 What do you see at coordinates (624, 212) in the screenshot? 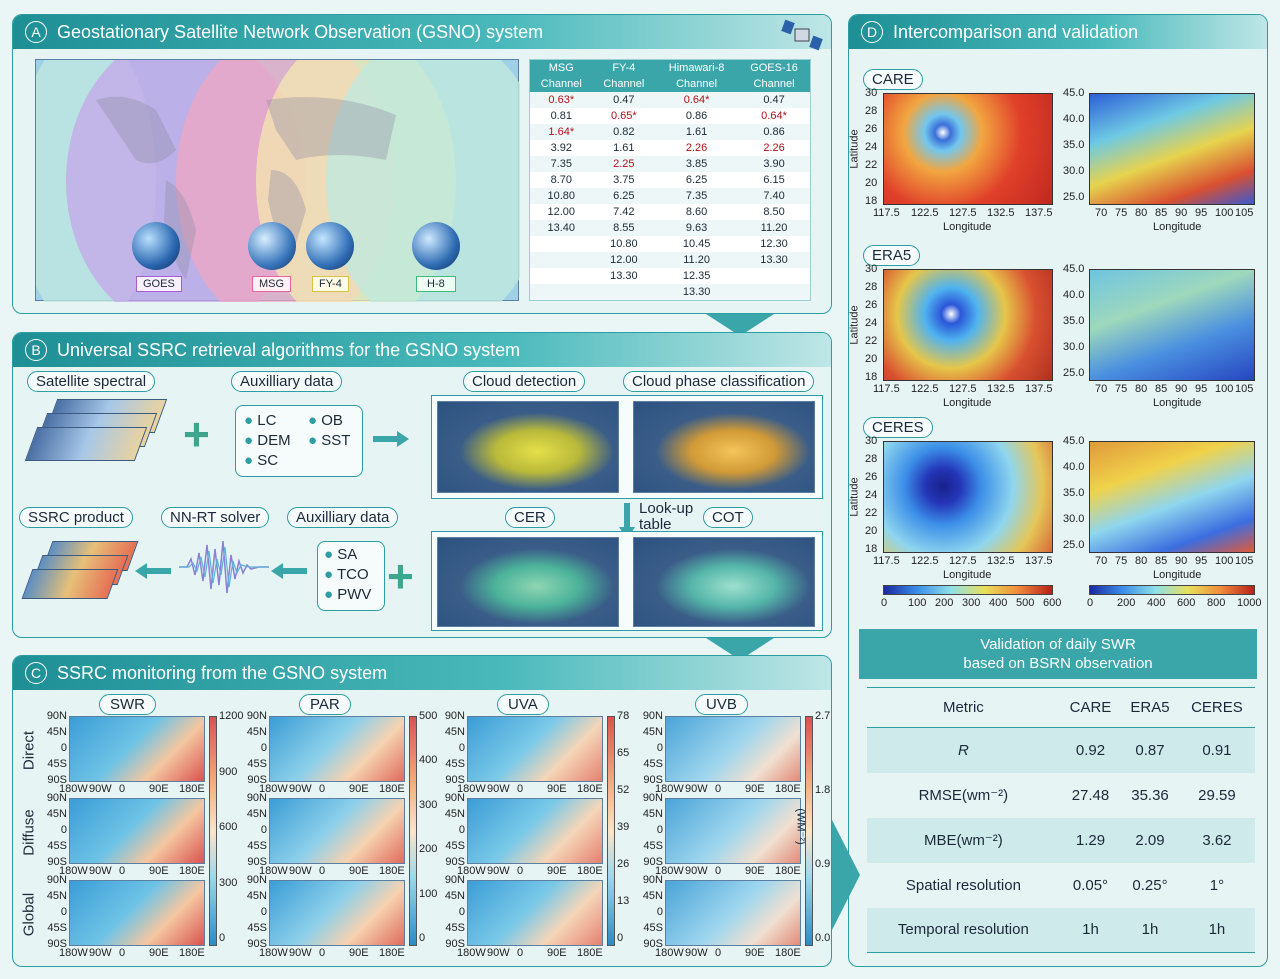
I see `channel-cell: 7.42` at bounding box center [624, 212].